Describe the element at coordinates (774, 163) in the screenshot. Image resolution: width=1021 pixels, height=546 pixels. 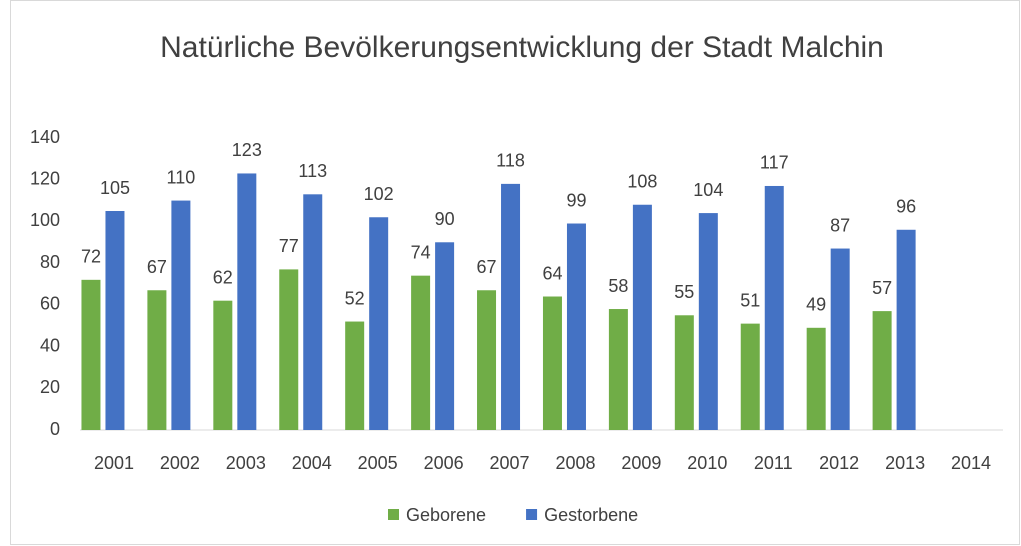
I see `data-label: 117` at that location.